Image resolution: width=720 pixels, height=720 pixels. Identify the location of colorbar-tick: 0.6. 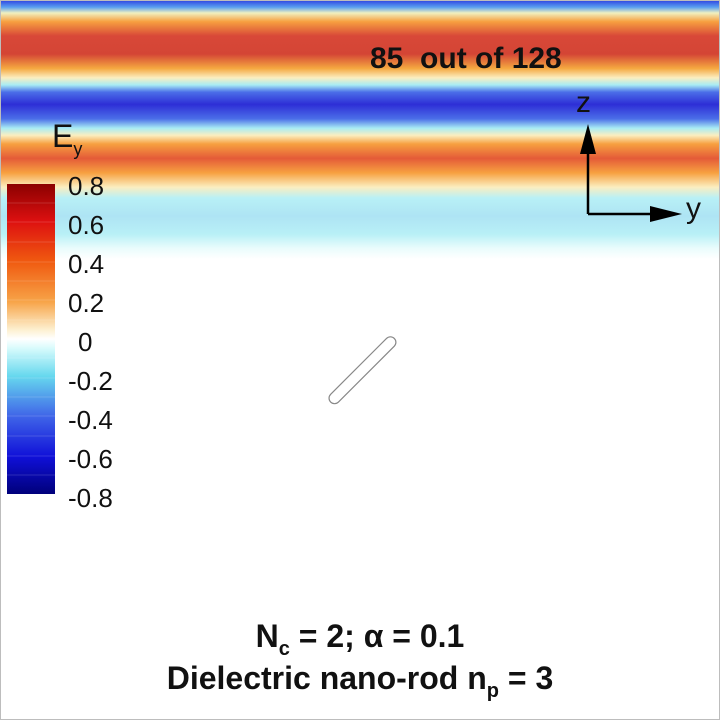
(86, 225).